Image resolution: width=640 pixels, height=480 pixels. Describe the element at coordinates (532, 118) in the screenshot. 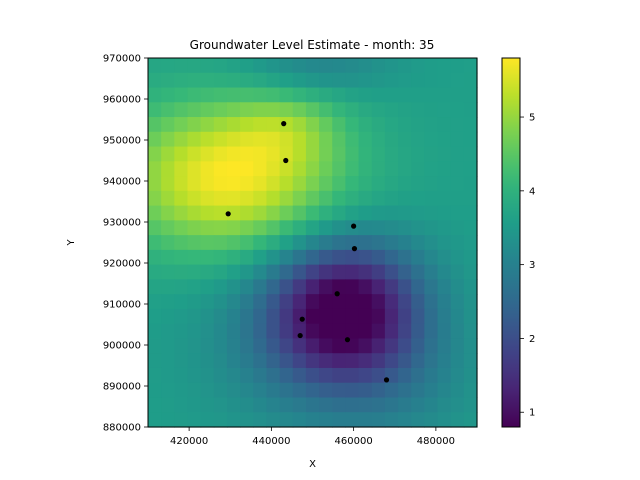

I see `colorbar-tick-label: 5` at that location.